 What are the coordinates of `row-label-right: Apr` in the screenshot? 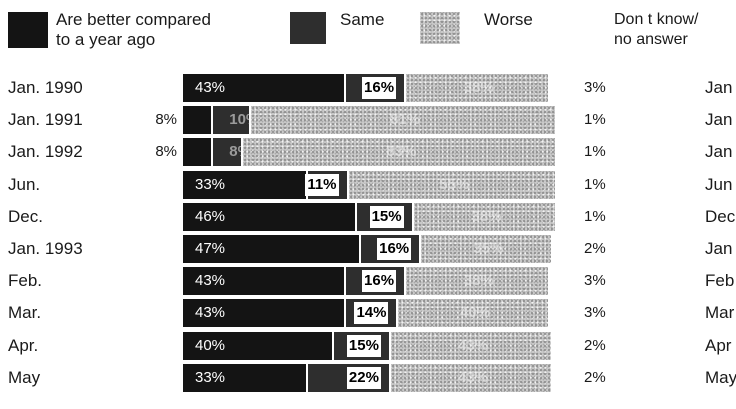 It's located at (718, 345).